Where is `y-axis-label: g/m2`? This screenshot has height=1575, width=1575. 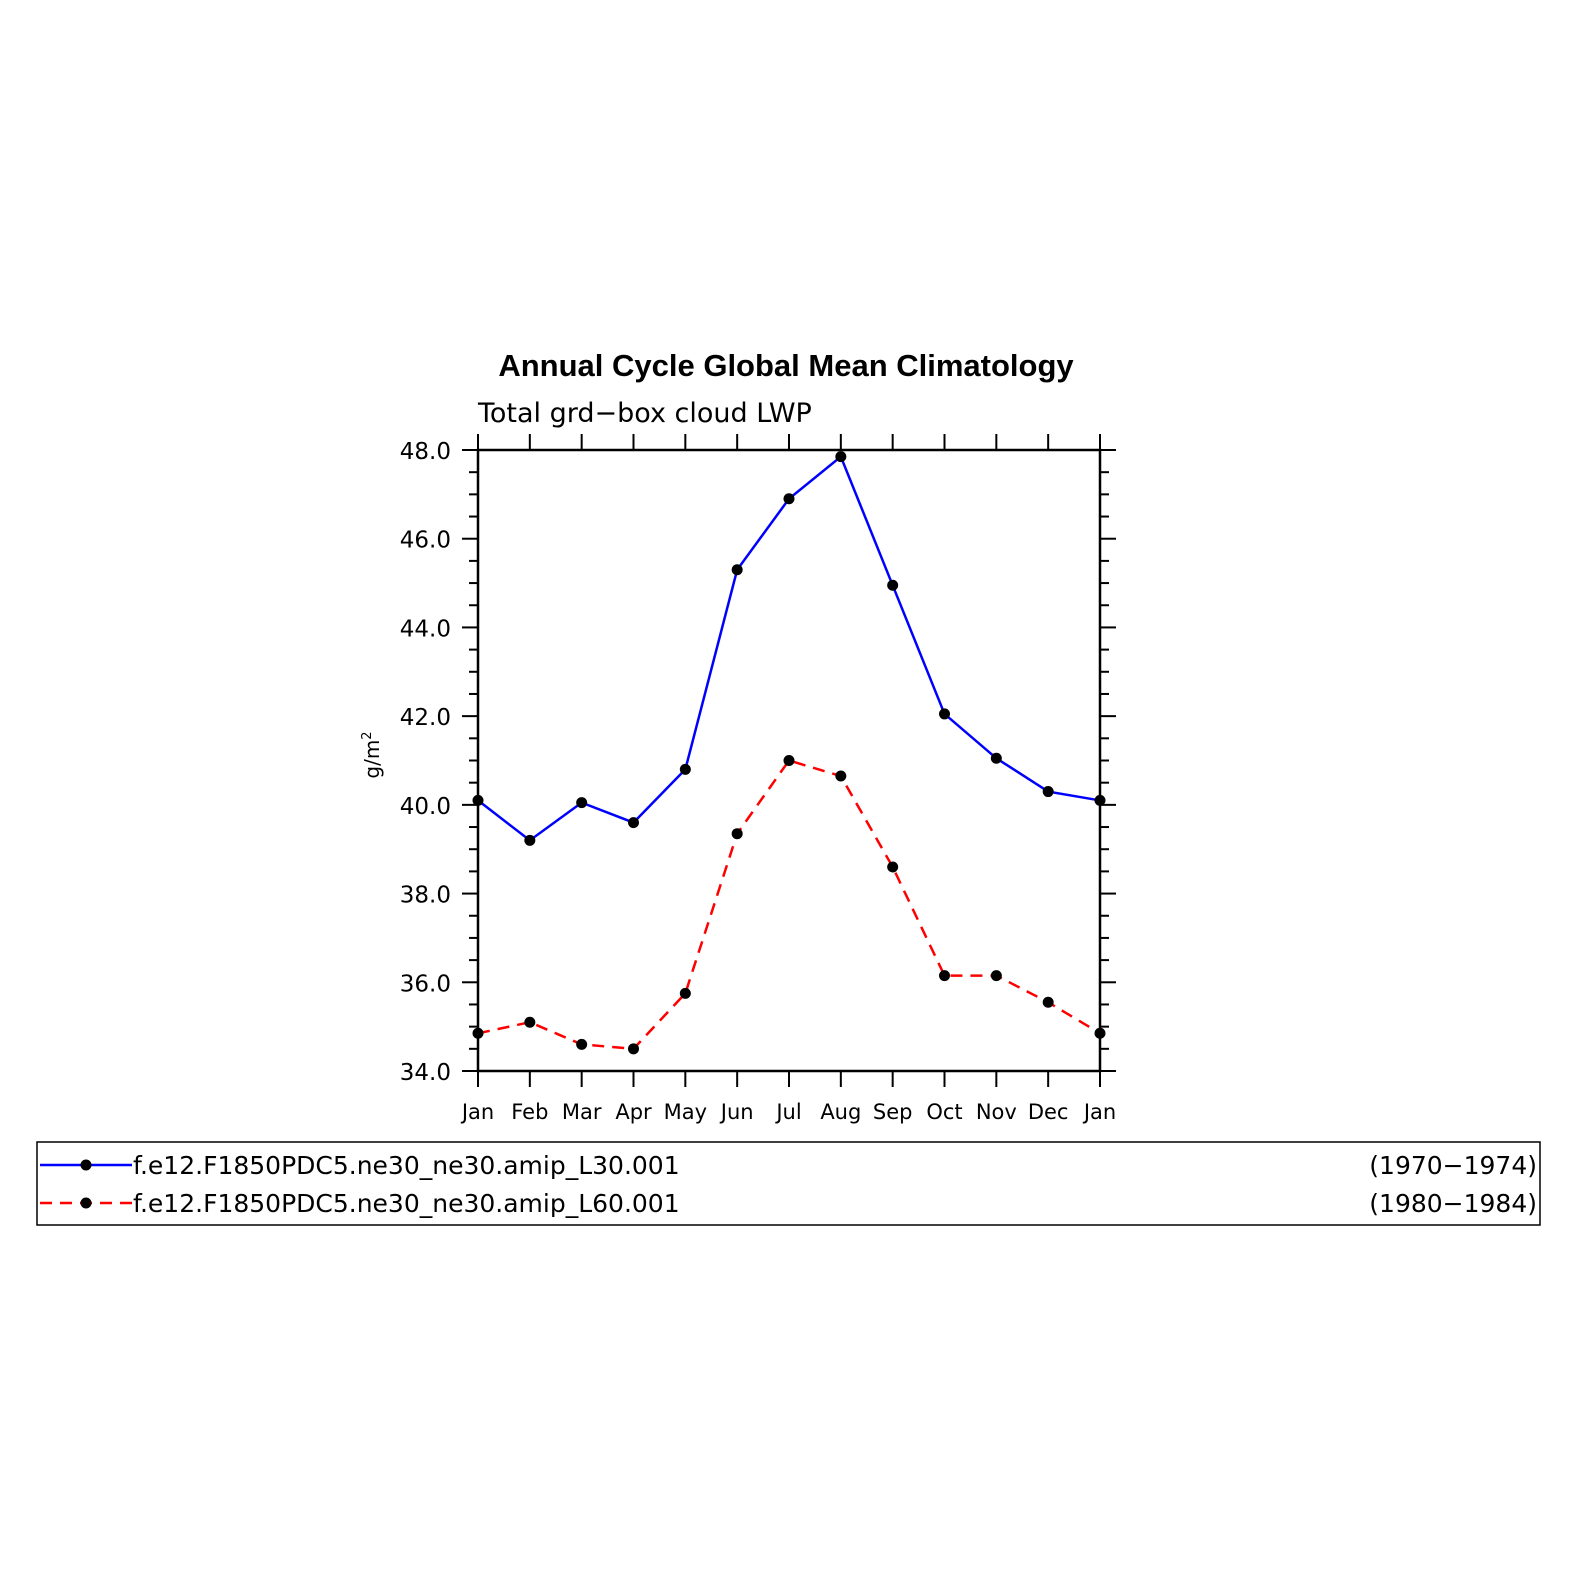 y-axis-label: g/m2 is located at coordinates (372, 754).